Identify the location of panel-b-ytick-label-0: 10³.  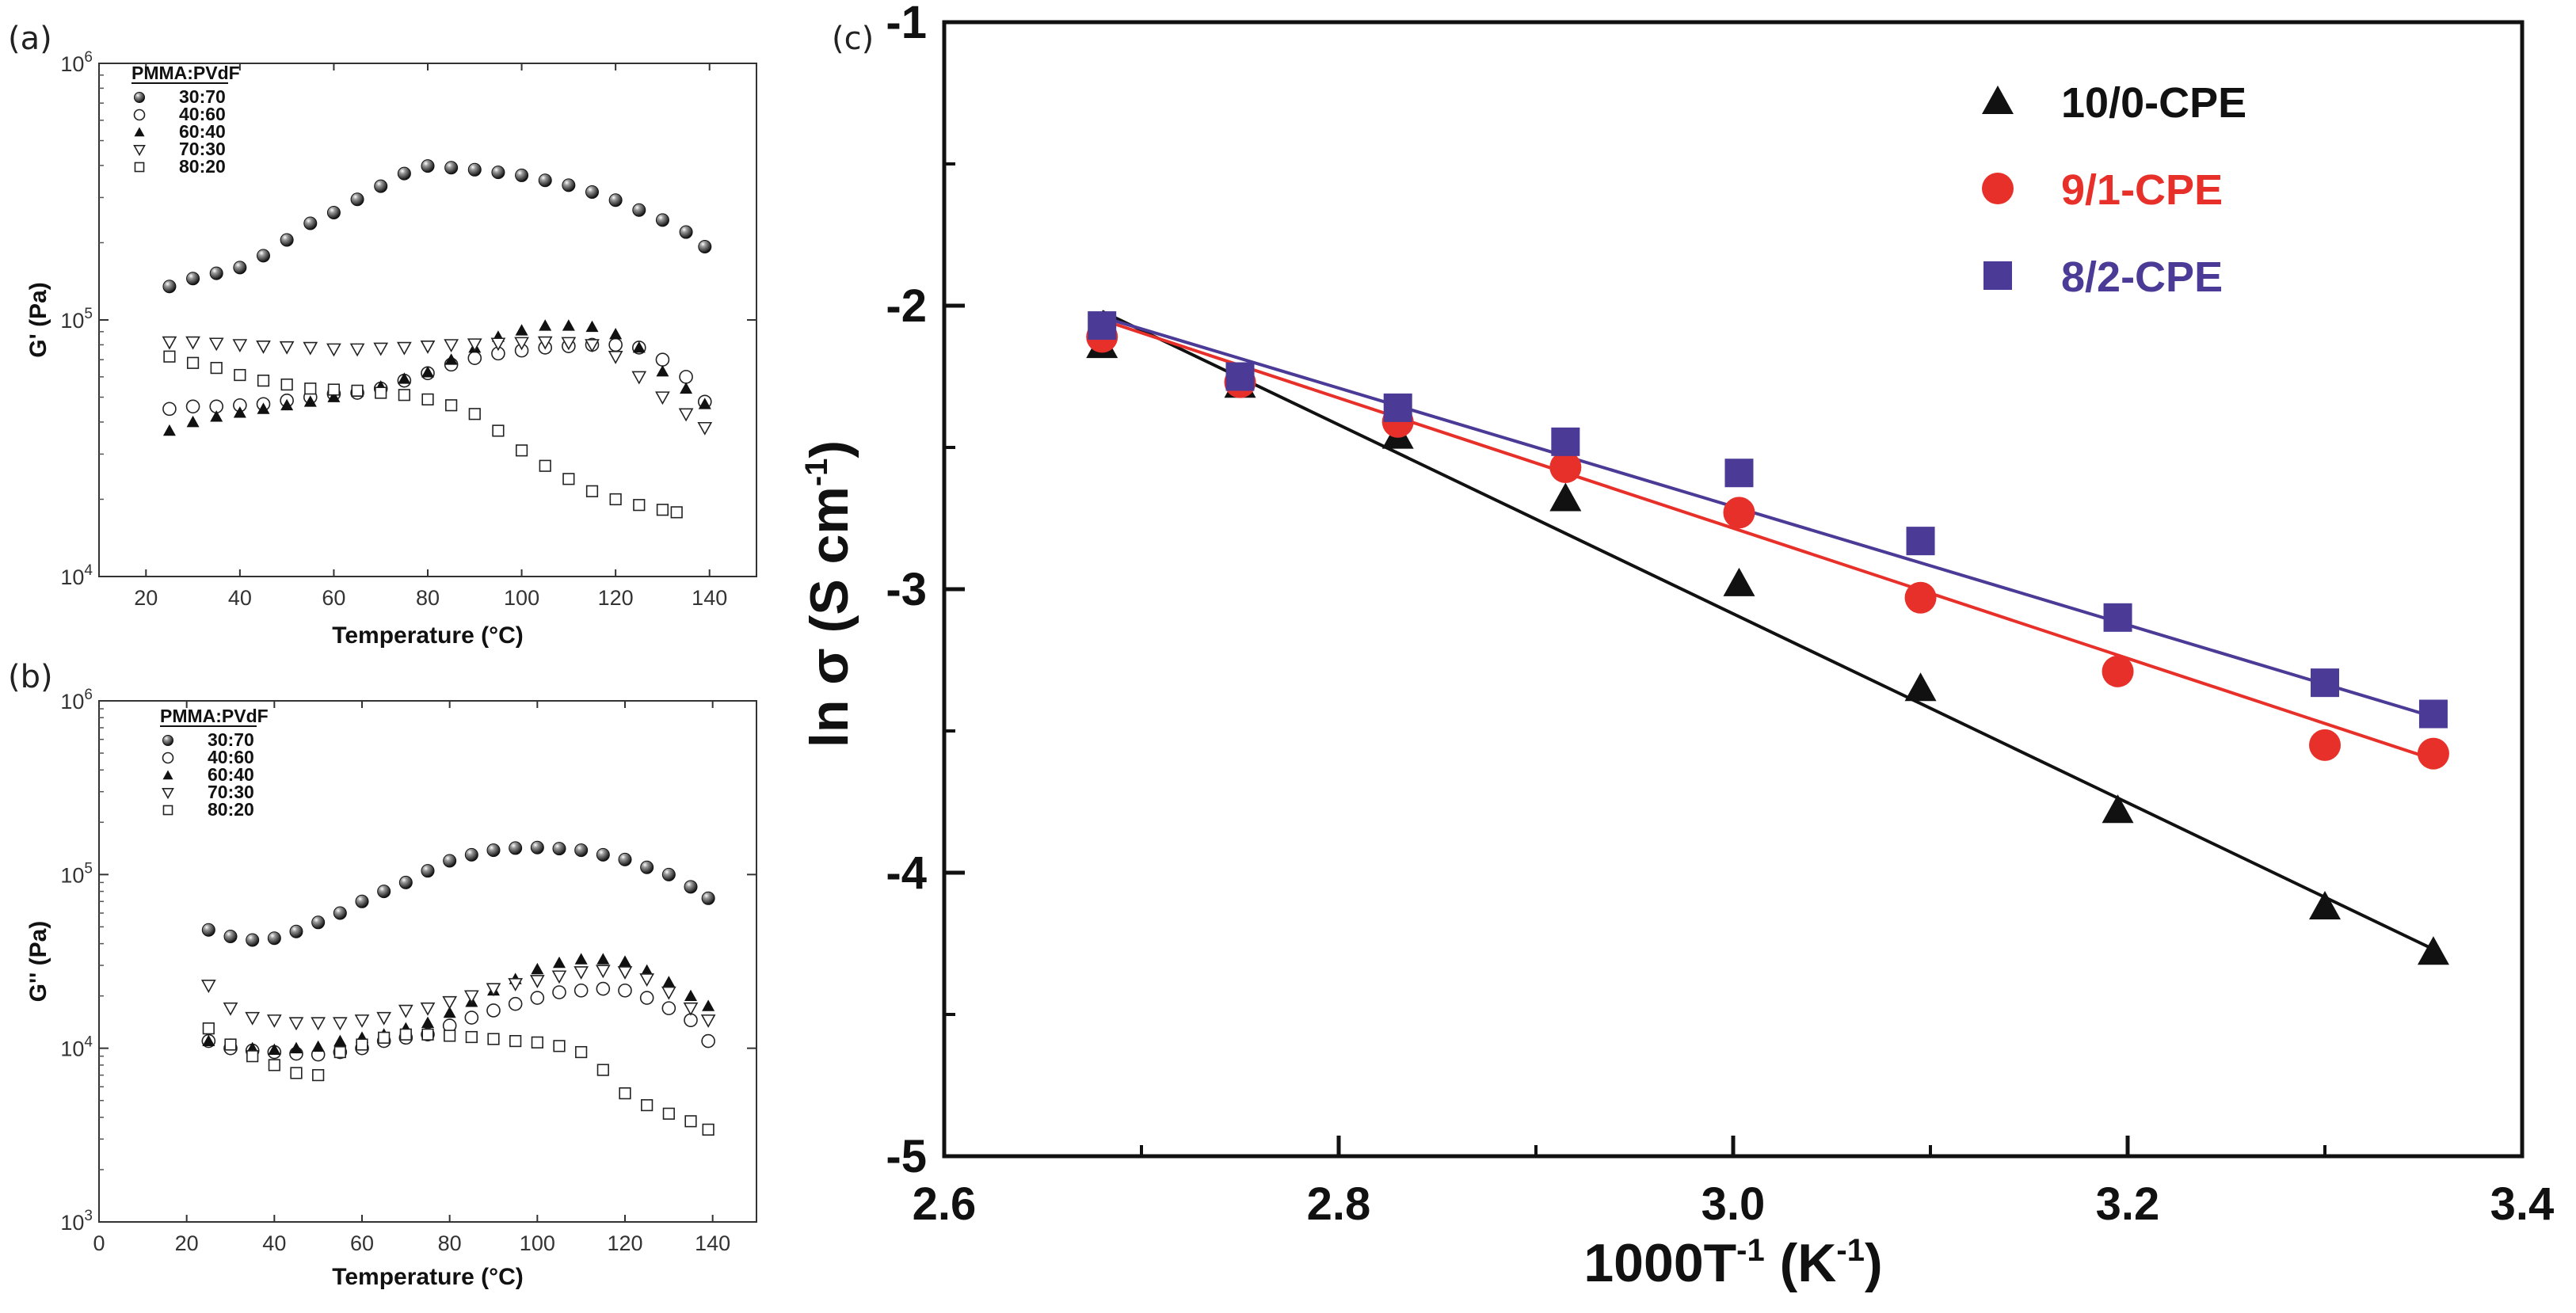
(76, 1221).